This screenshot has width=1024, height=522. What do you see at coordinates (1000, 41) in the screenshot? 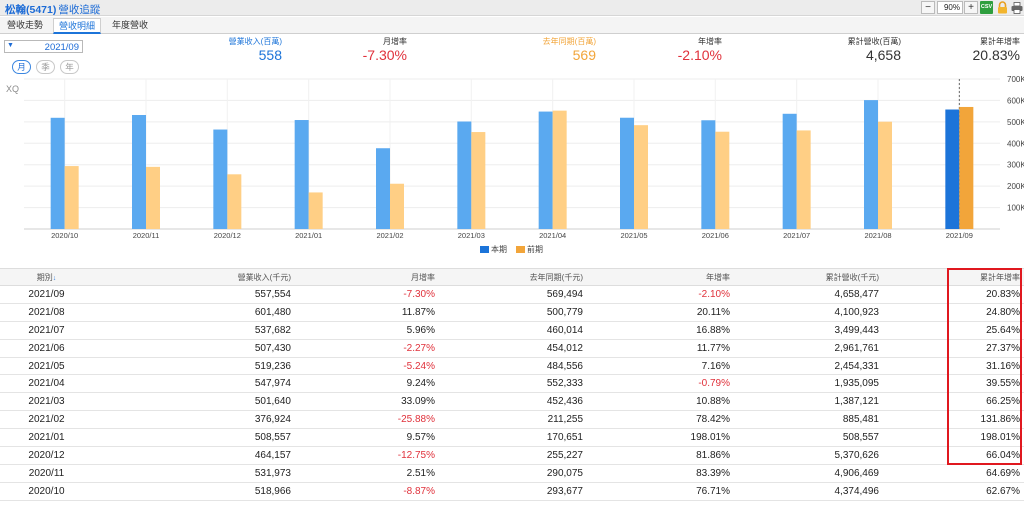
I see `summary-cum-yoy-label: 累計年增率` at bounding box center [1000, 41].